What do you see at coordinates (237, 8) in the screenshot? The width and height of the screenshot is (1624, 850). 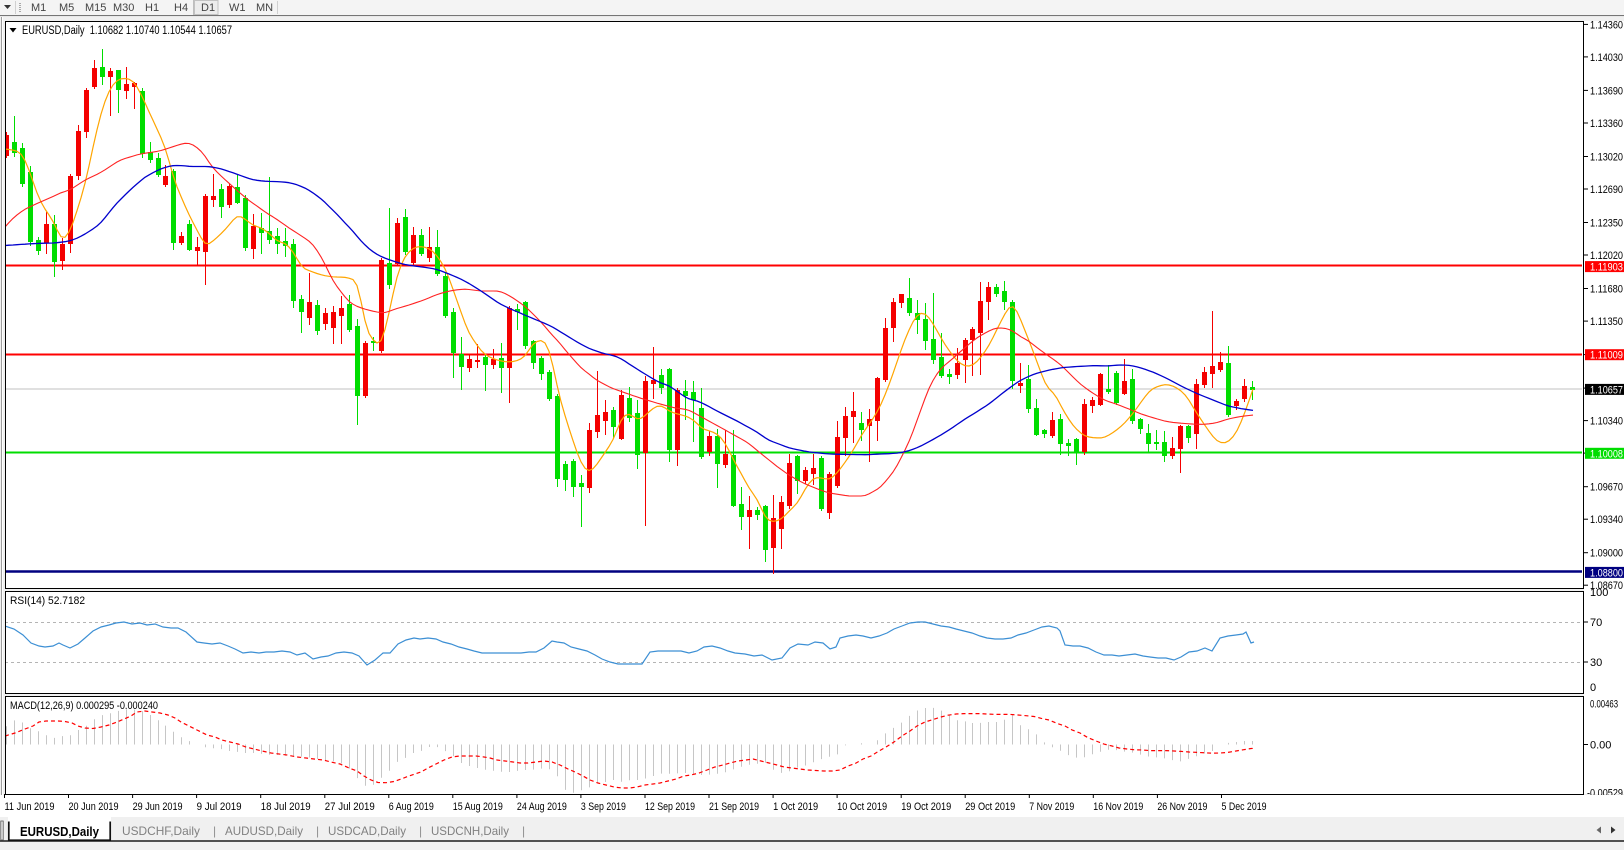 I see `svg-text: W1` at bounding box center [237, 8].